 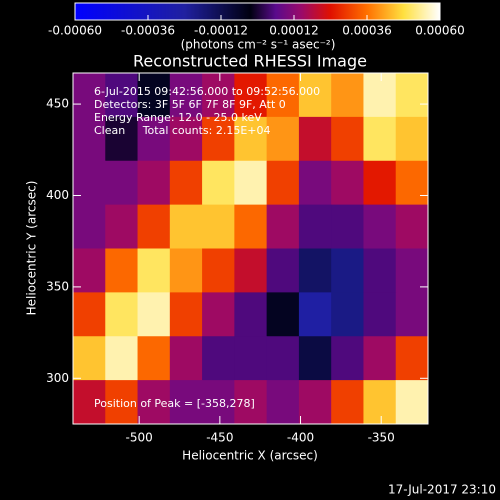 I want to click on colorbar-tick-label: -0.00012, so click(x=221, y=31).